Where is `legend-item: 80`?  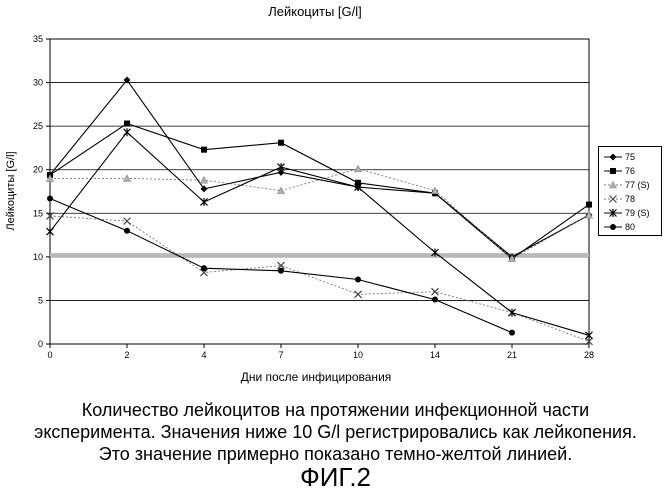
legend-item: 80 is located at coordinates (633, 227).